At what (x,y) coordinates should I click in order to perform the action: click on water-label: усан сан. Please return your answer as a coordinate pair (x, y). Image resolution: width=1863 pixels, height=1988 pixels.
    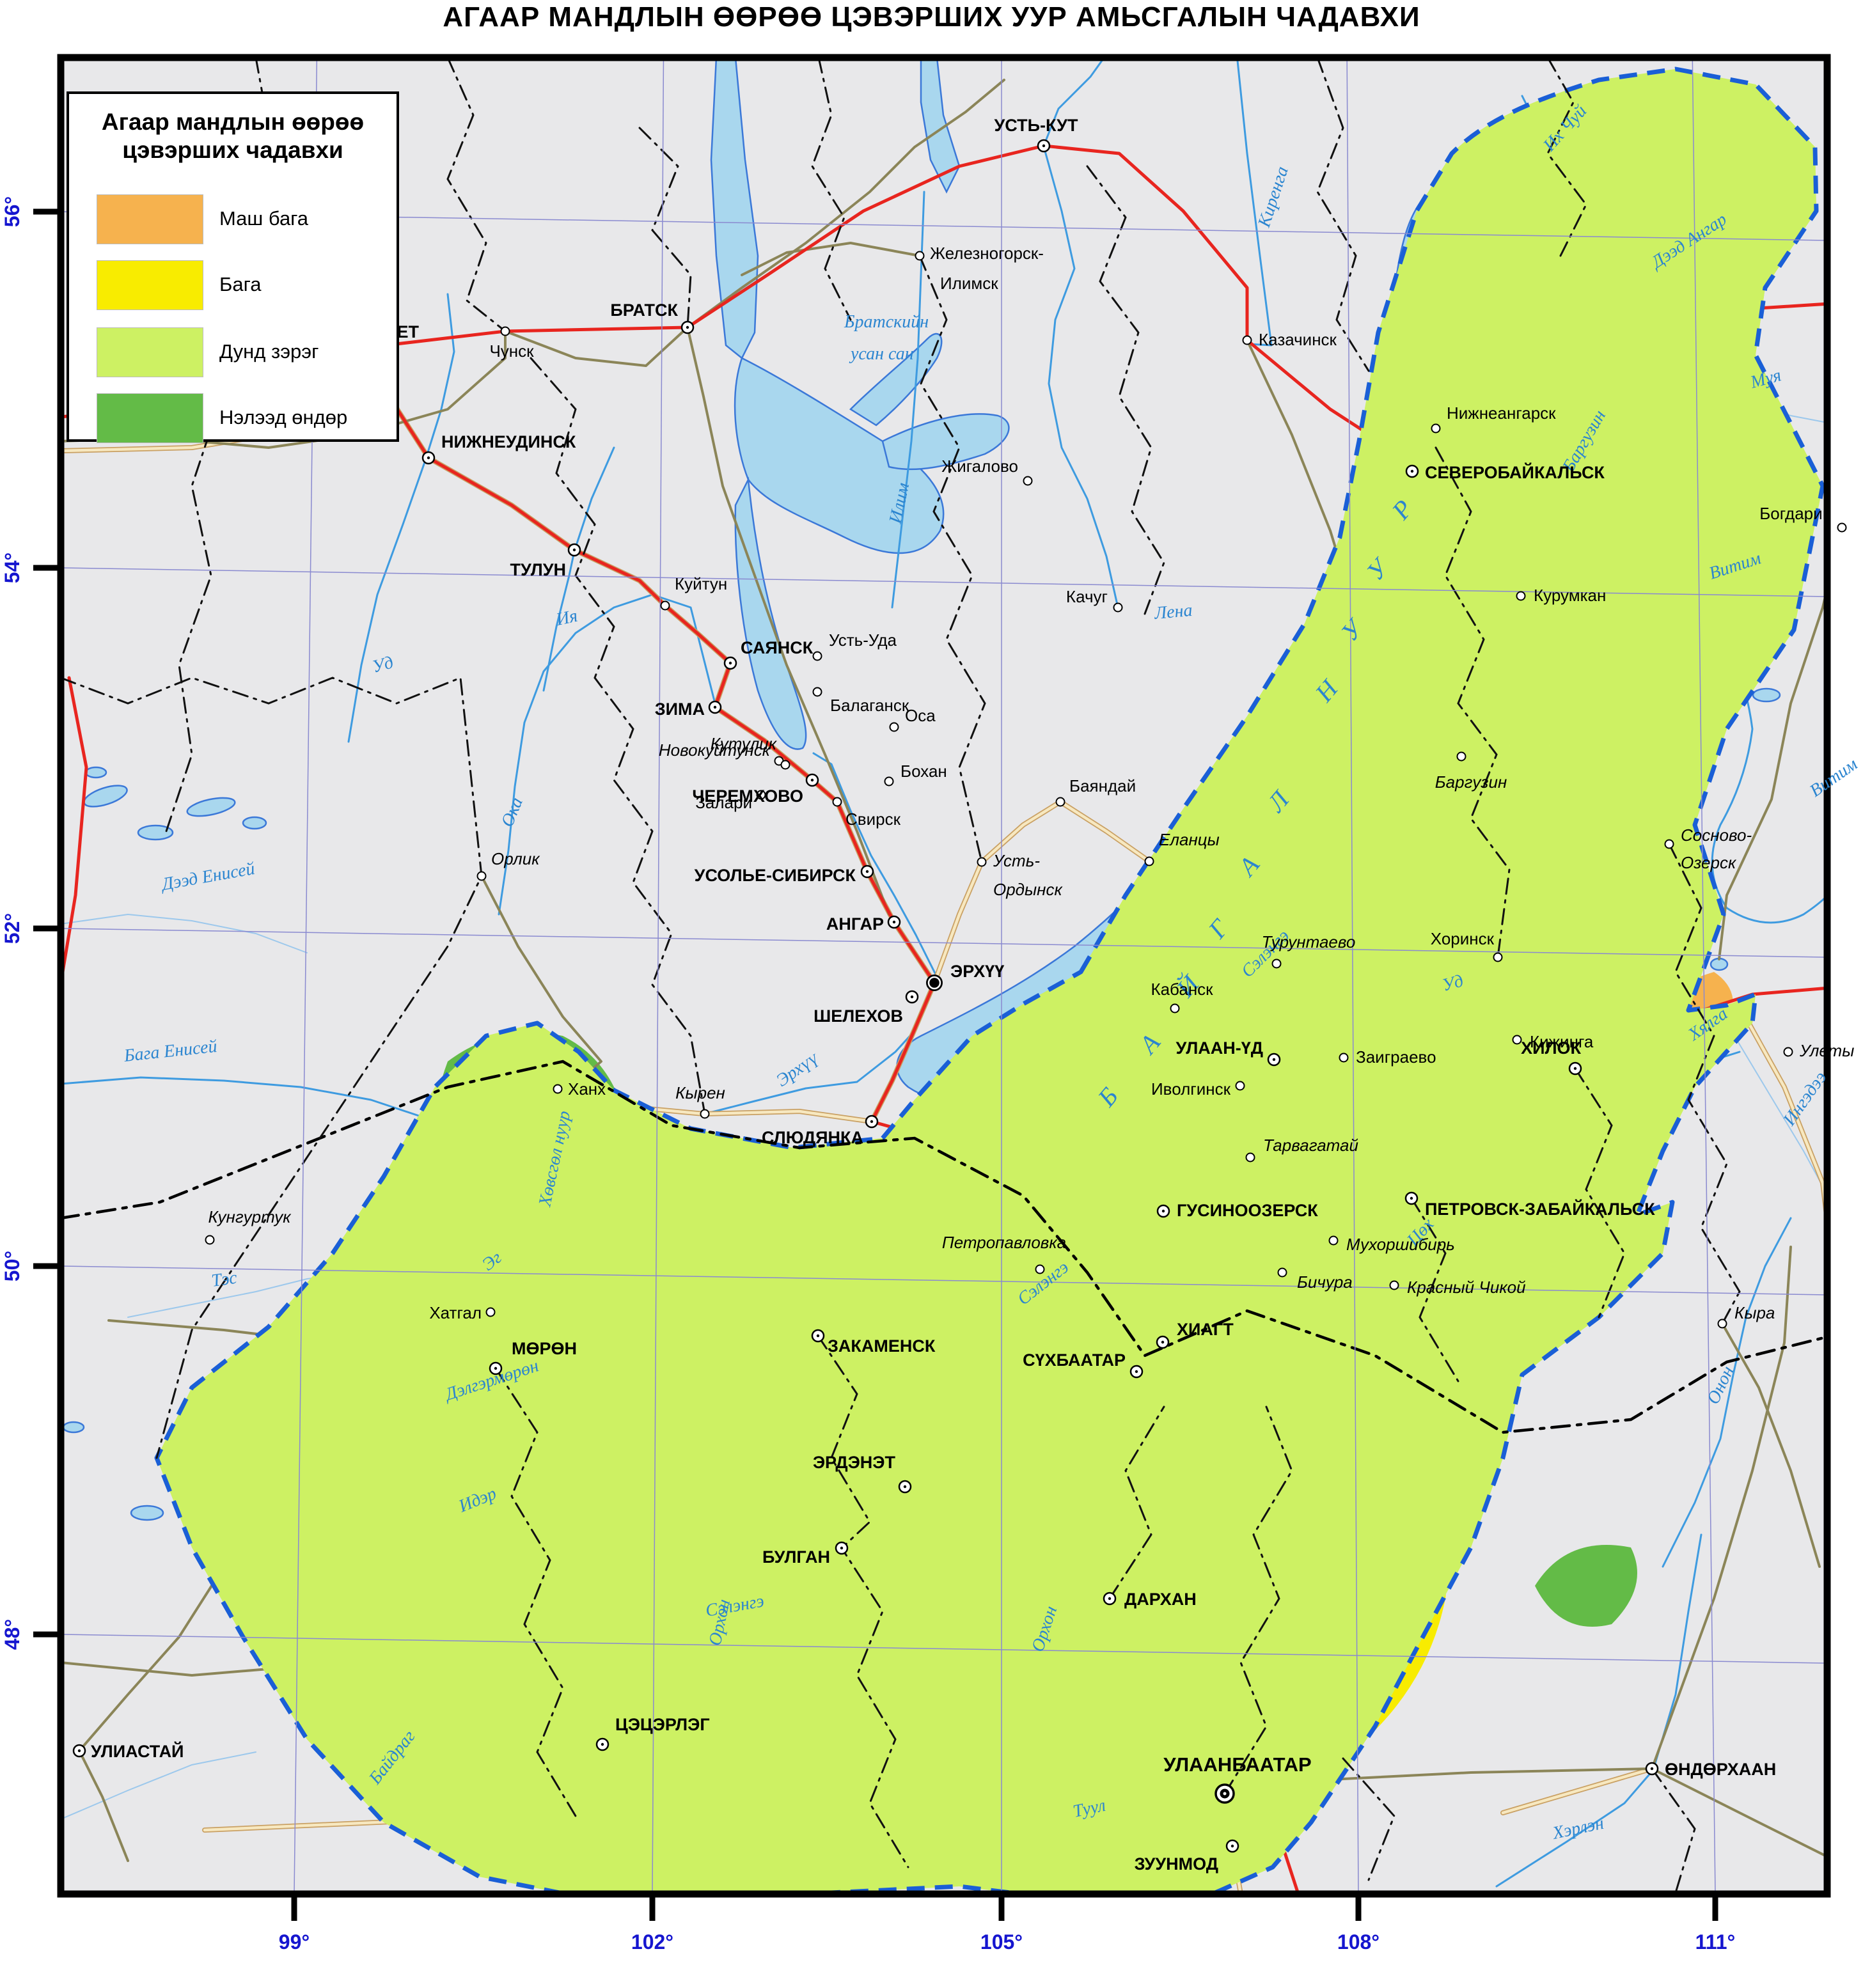
    Looking at the image, I should click on (881, 354).